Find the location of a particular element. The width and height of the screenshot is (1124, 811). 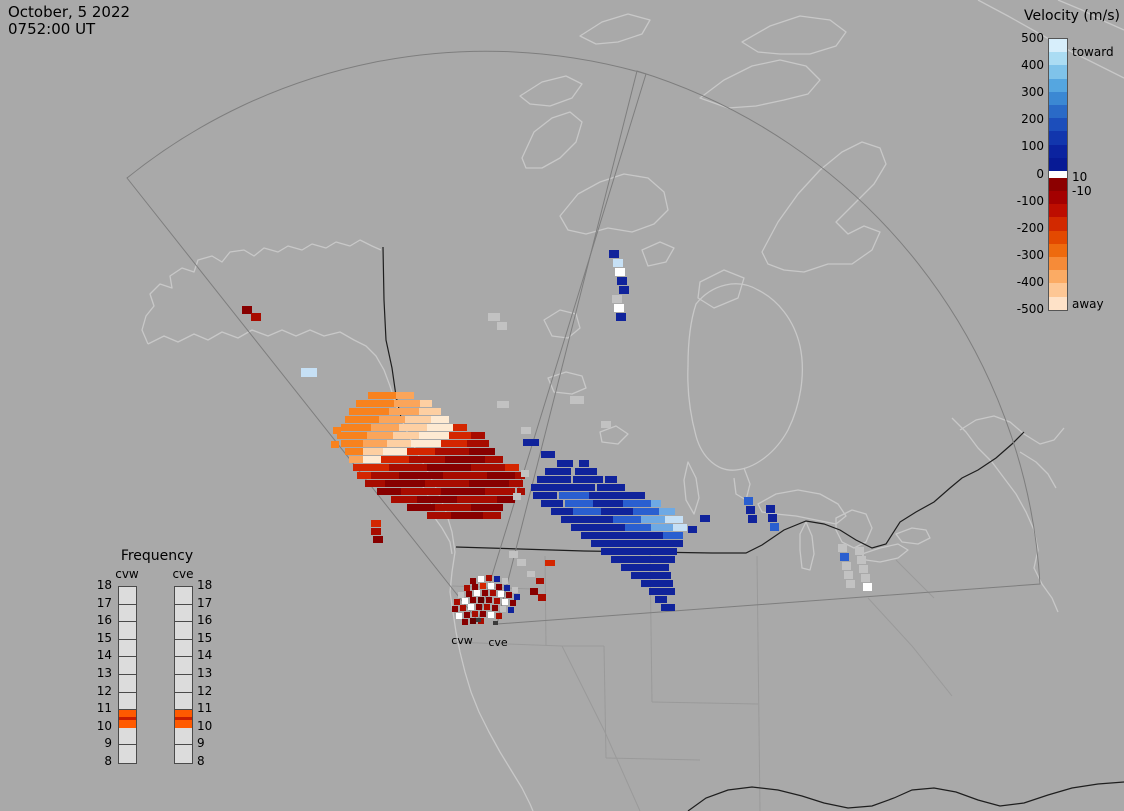

velocity-tick-labels: 500 400 300 200 100 0 -100 -200 -300 -400 -500 is located at coordinates (1024, 174).